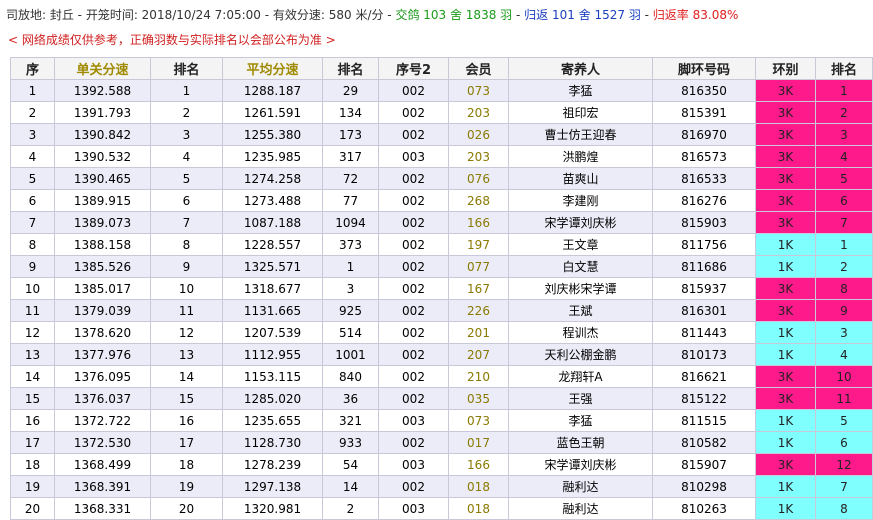  What do you see at coordinates (580, 244) in the screenshot?
I see `table-cell: 王文章` at bounding box center [580, 244].